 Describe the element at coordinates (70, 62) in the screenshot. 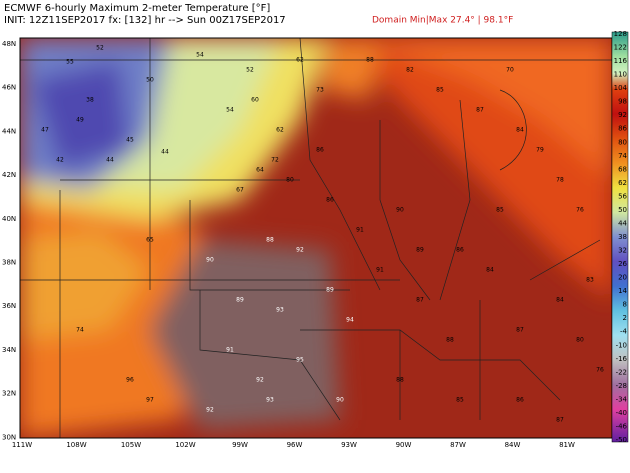

I see `station-value: 55` at that location.